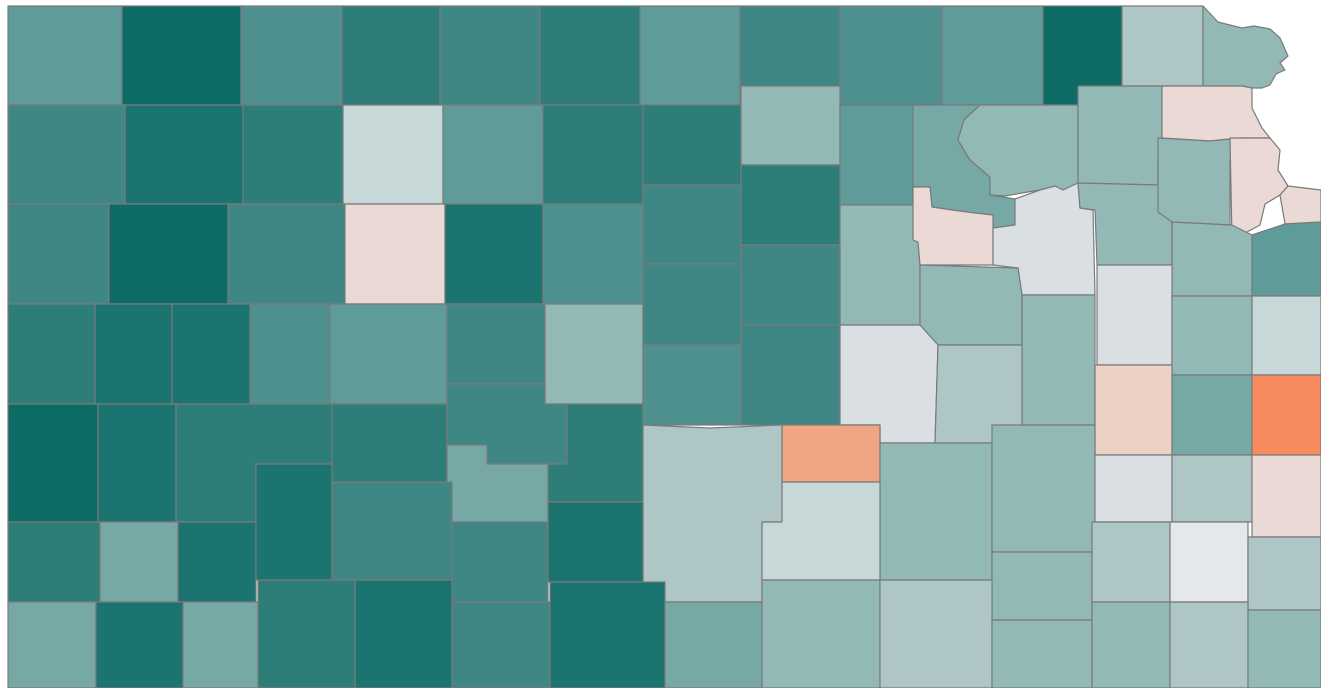 This screenshot has height=688, width=1321. Describe the element at coordinates (58, 254) in the screenshot. I see `county-c27` at that location.